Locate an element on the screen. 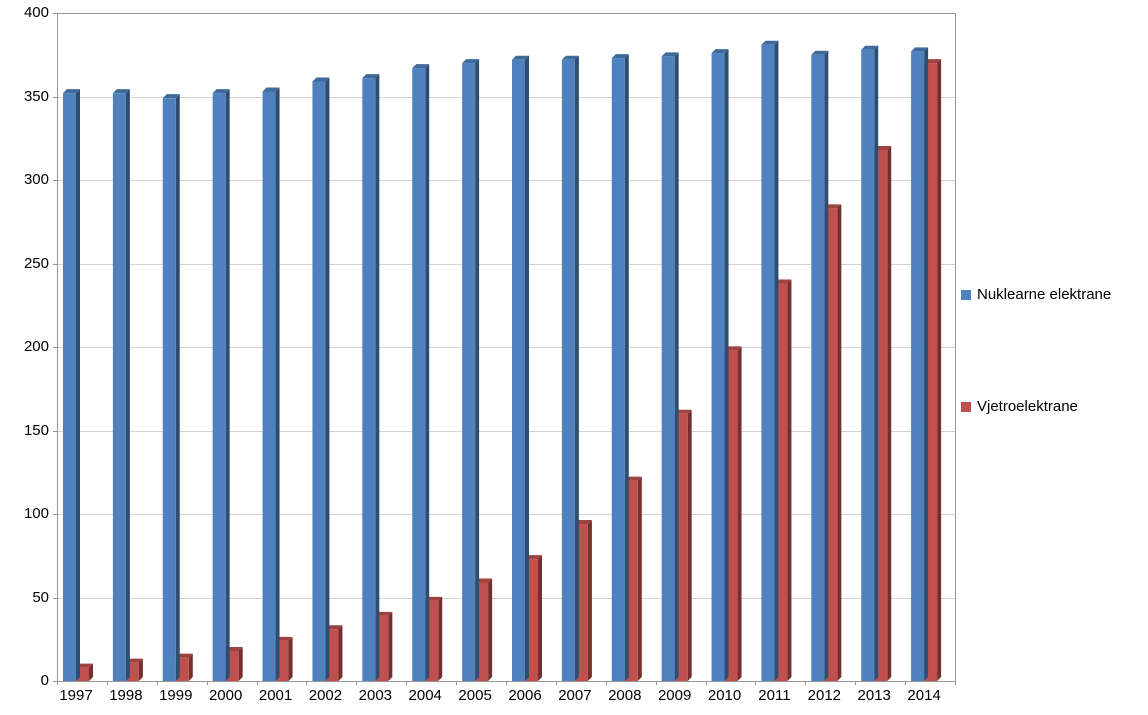 The image size is (1148, 715). y-axis-label: 100 is located at coordinates (36, 513).